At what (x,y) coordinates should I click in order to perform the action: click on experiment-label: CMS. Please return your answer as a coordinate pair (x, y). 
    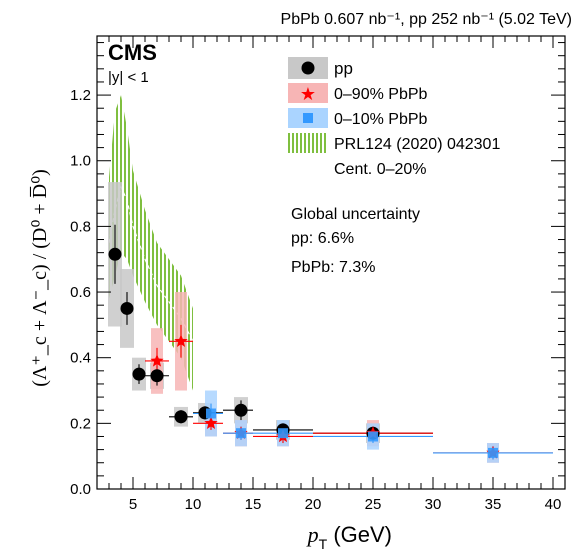
    Looking at the image, I should click on (132, 52).